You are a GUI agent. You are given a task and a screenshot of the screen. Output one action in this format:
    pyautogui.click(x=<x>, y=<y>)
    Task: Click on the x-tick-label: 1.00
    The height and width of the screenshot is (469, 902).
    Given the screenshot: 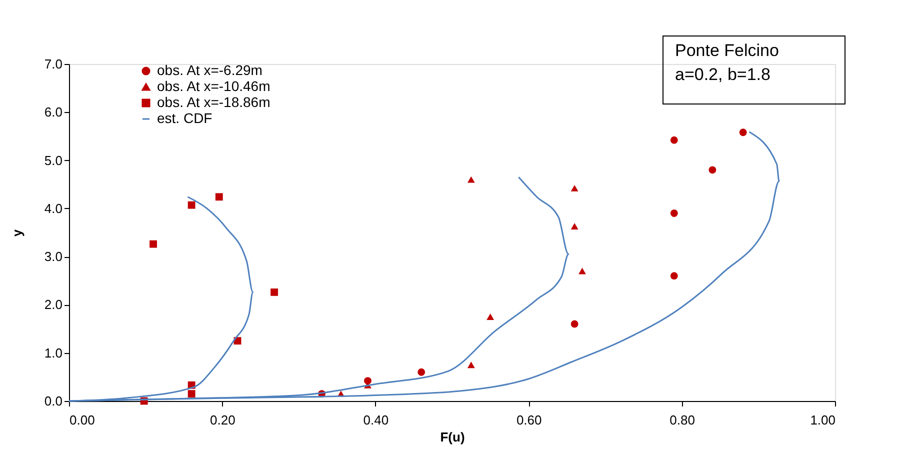 What is the action you would take?
    pyautogui.click(x=823, y=420)
    